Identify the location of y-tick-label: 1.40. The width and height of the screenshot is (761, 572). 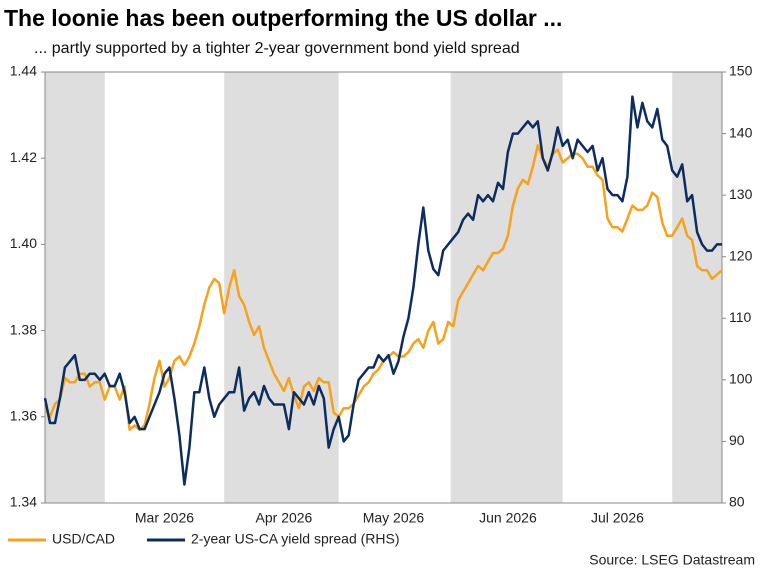
(23, 243).